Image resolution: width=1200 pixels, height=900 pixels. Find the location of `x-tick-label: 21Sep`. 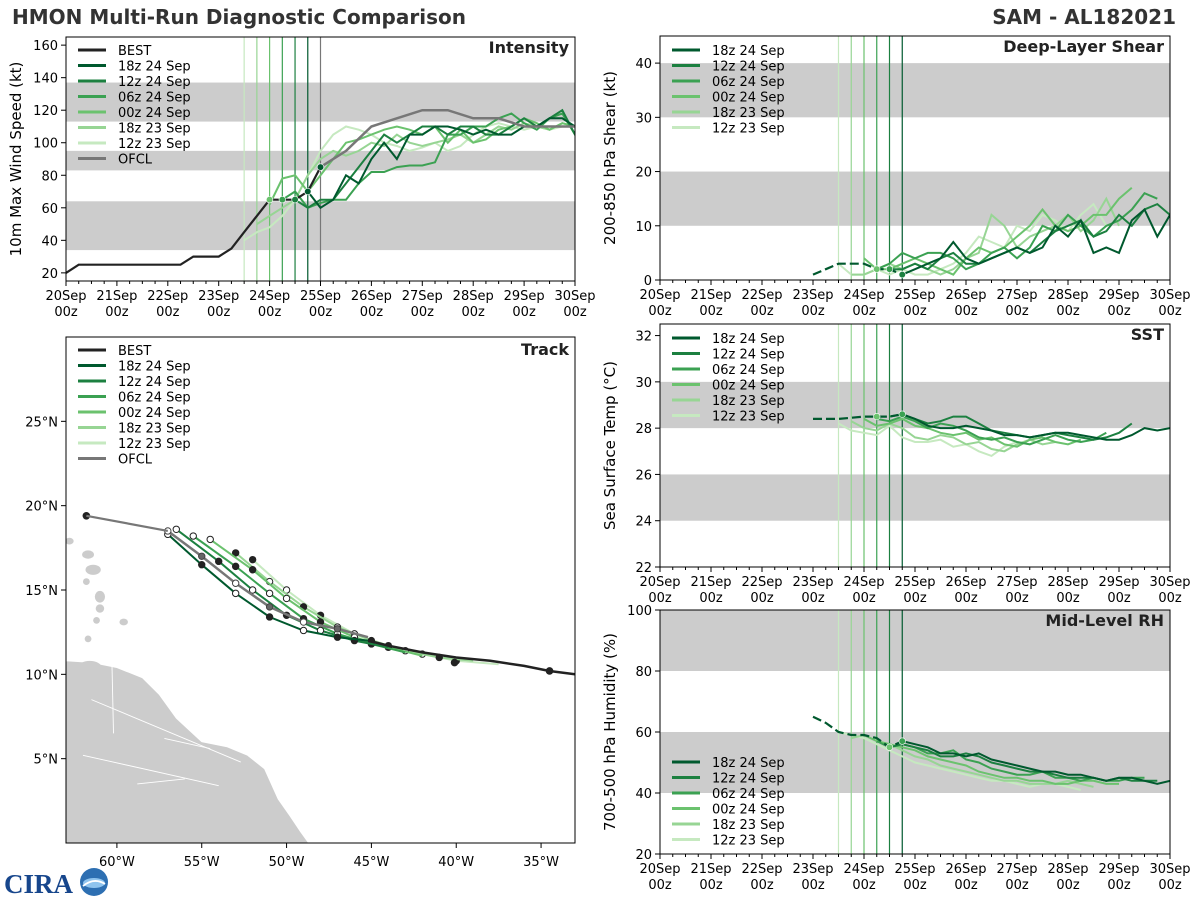

x-tick-label: 21Sep is located at coordinates (710, 295).